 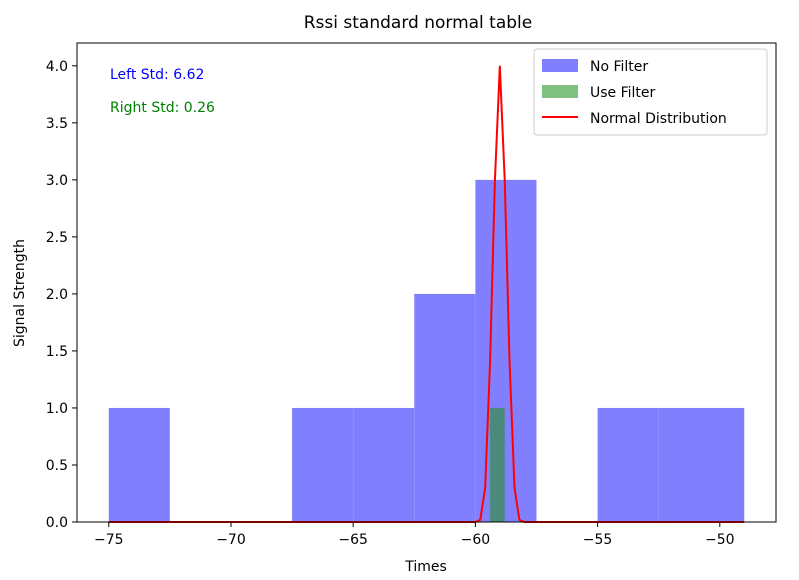 I want to click on y-tick-label: 4.0, so click(x=57, y=67).